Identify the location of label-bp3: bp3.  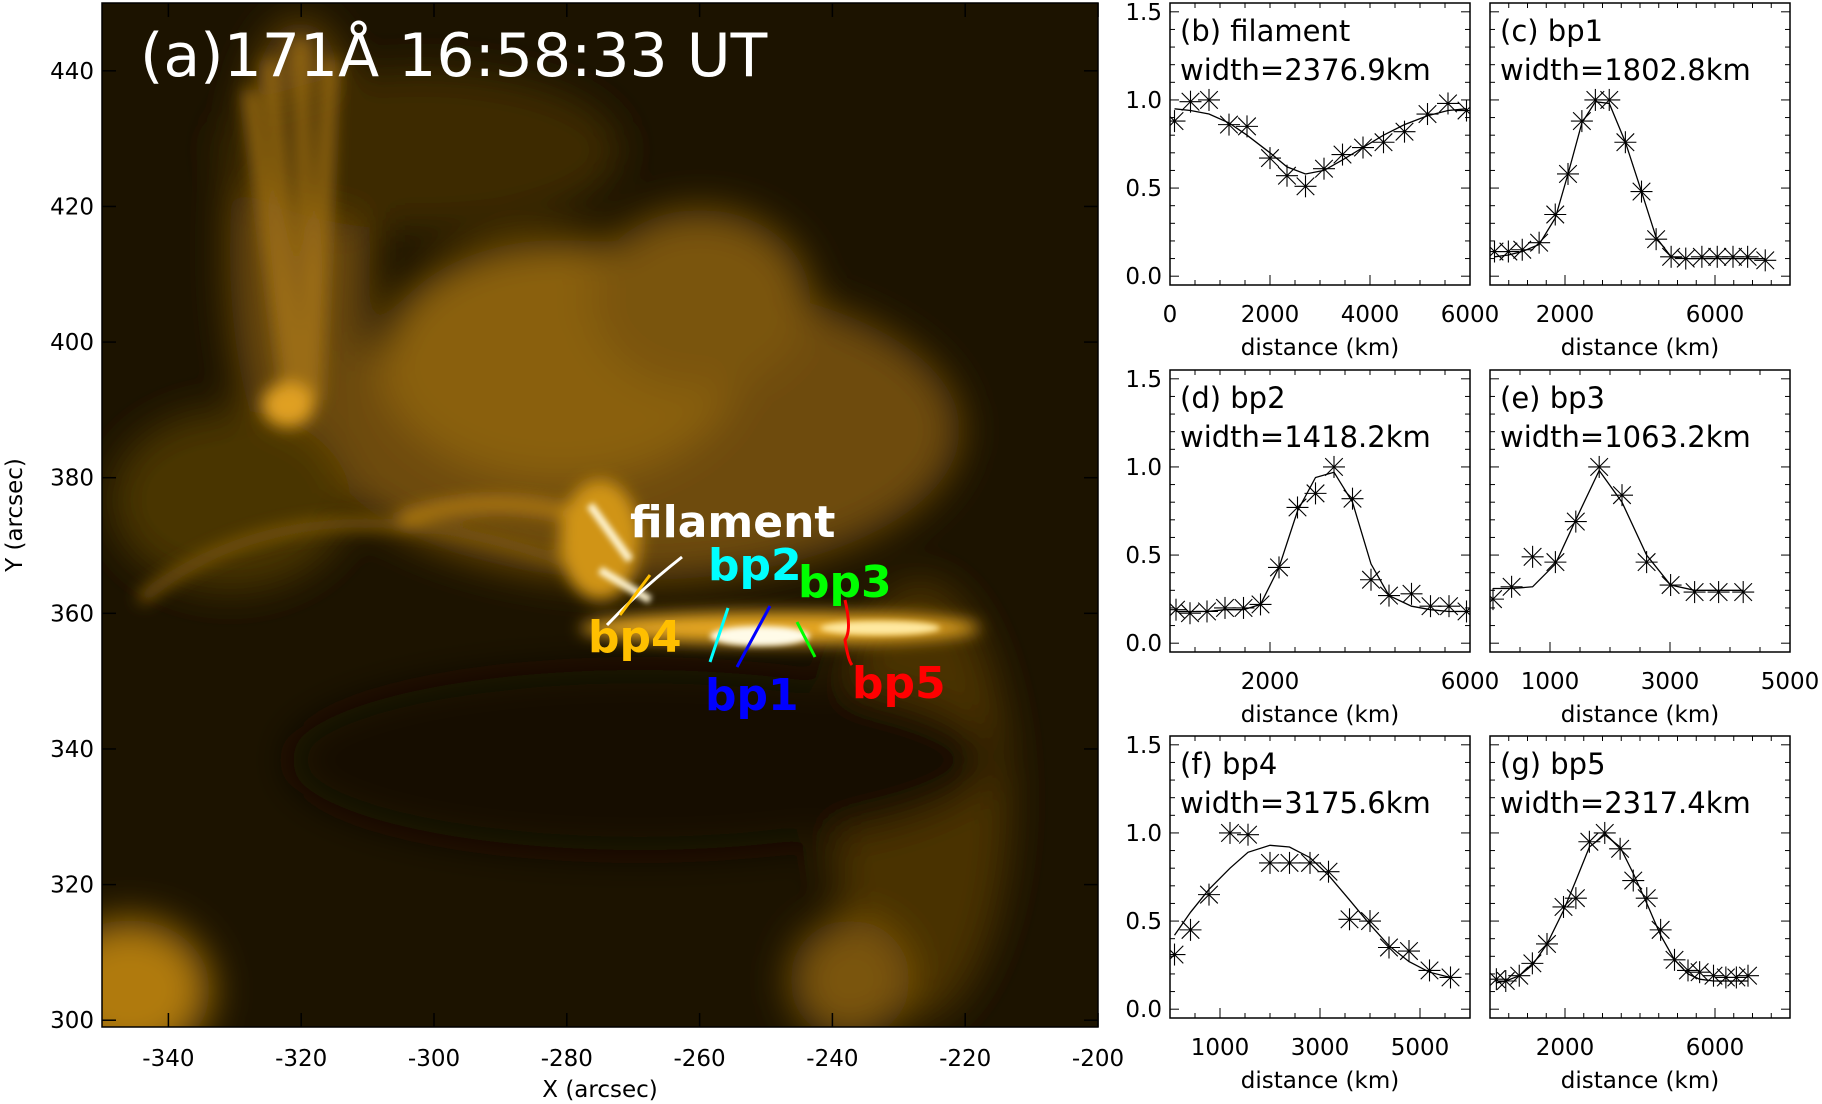
(845, 582).